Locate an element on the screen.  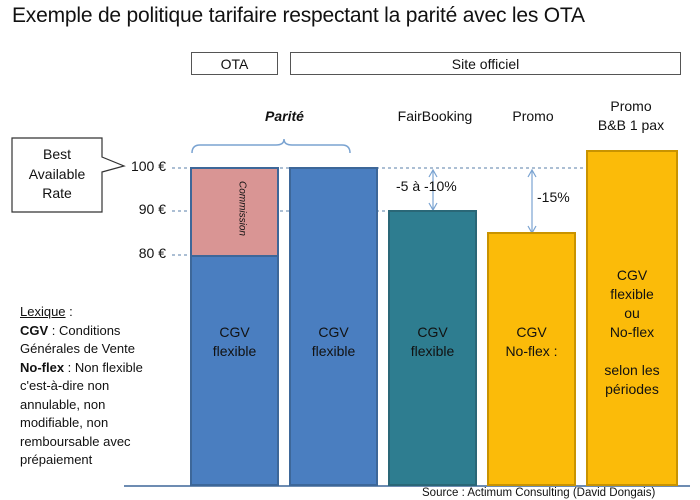
bar-fairbooking-text-line1: CGV is located at coordinates (432, 332).